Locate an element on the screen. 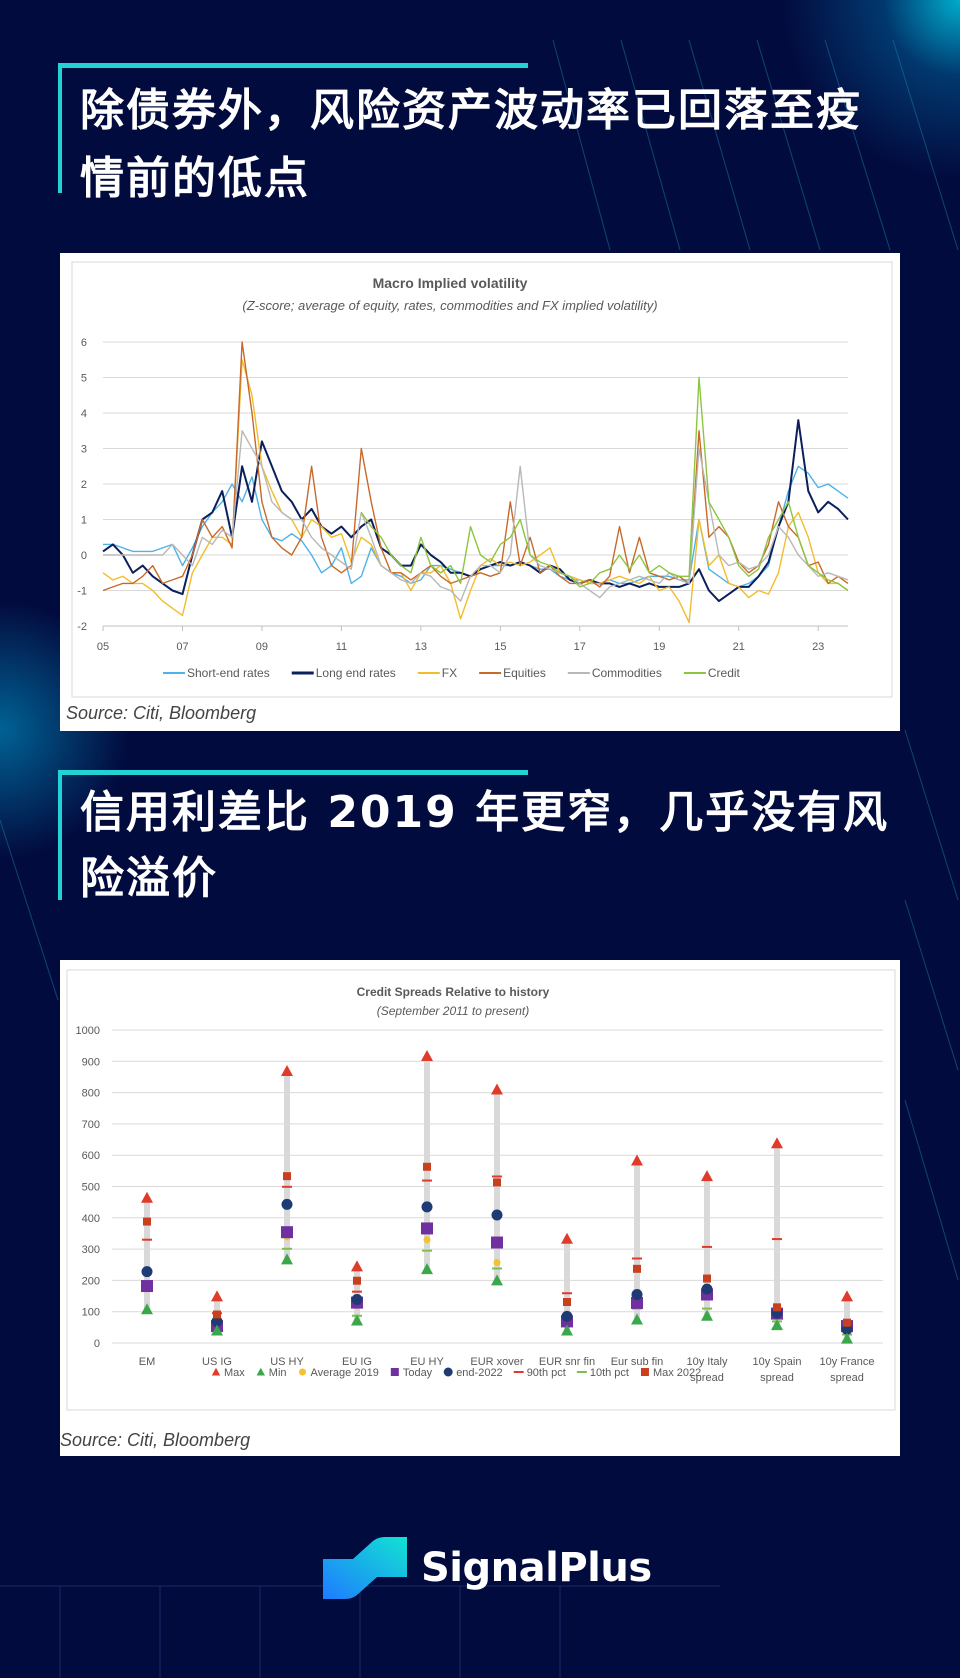  y-tick-label: 600 is located at coordinates (91, 1156).